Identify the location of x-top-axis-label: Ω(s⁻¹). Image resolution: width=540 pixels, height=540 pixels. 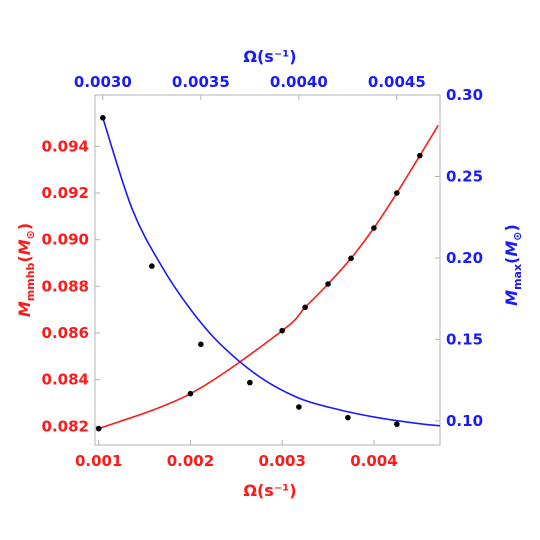
(269, 56).